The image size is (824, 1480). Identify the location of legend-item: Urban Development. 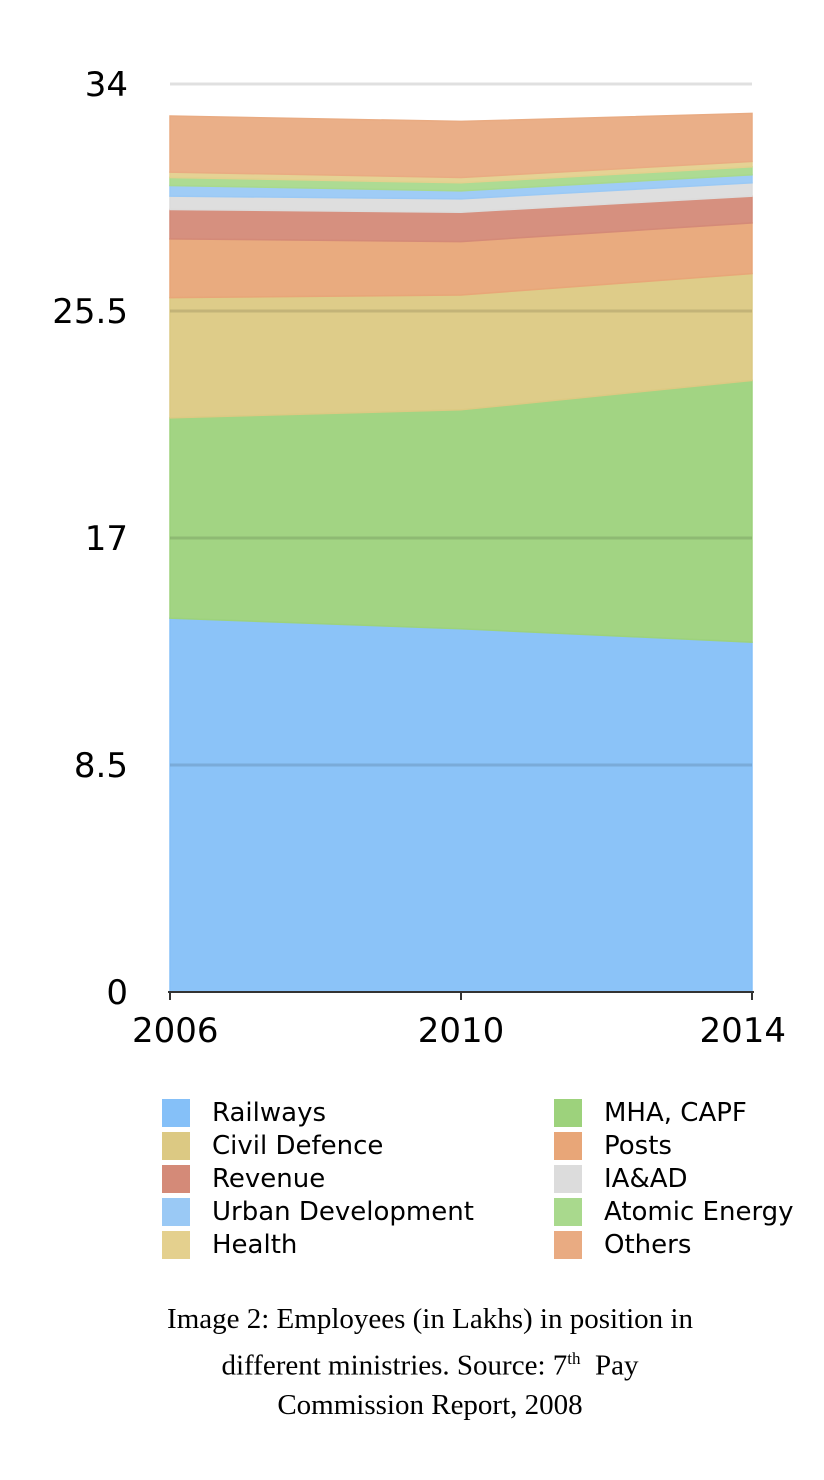
(318, 1212).